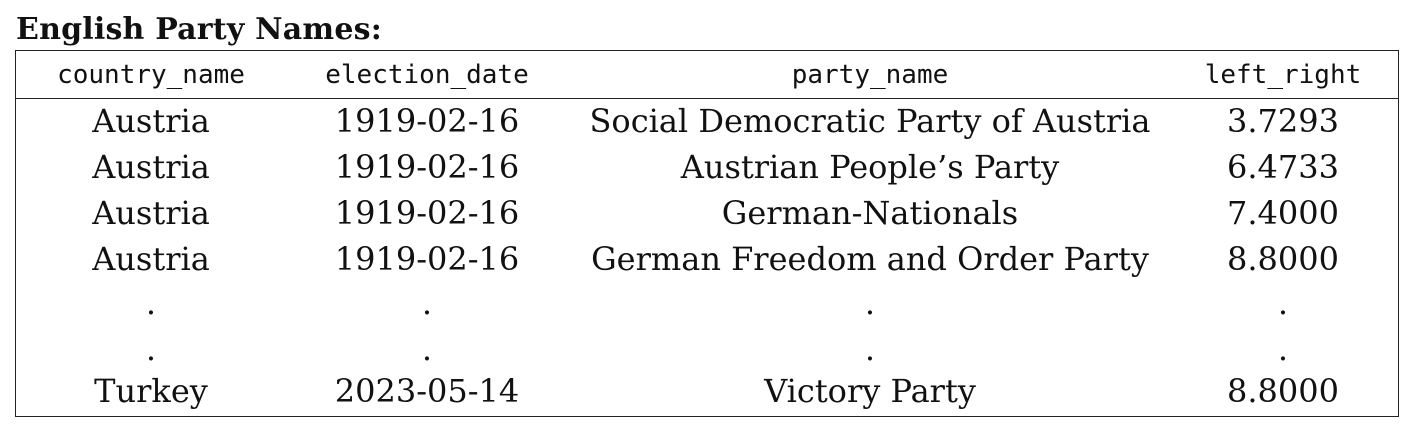 Image resolution: width=1410 pixels, height=429 pixels. Describe the element at coordinates (427, 391) in the screenshot. I see `table-cell-election-date: 2023-05-14` at that location.